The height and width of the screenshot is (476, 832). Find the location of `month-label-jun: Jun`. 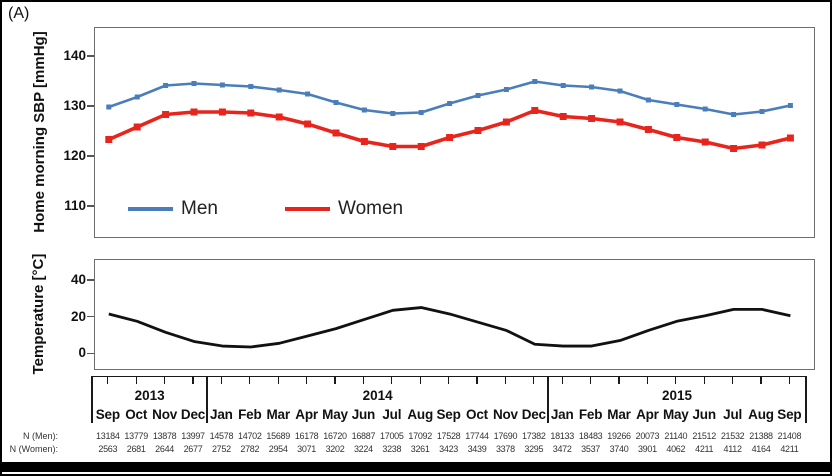

month-label-jun: Jun is located at coordinates (363, 414).